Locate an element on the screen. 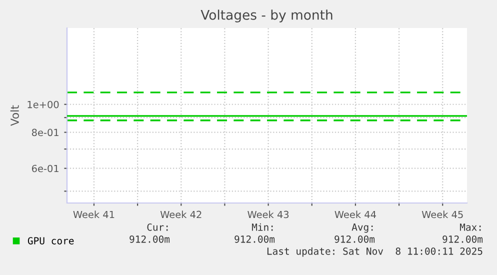 The height and width of the screenshot is (275, 497). text: Last update: Sat Nov 8 11:00:11 2025 is located at coordinates (374, 252).